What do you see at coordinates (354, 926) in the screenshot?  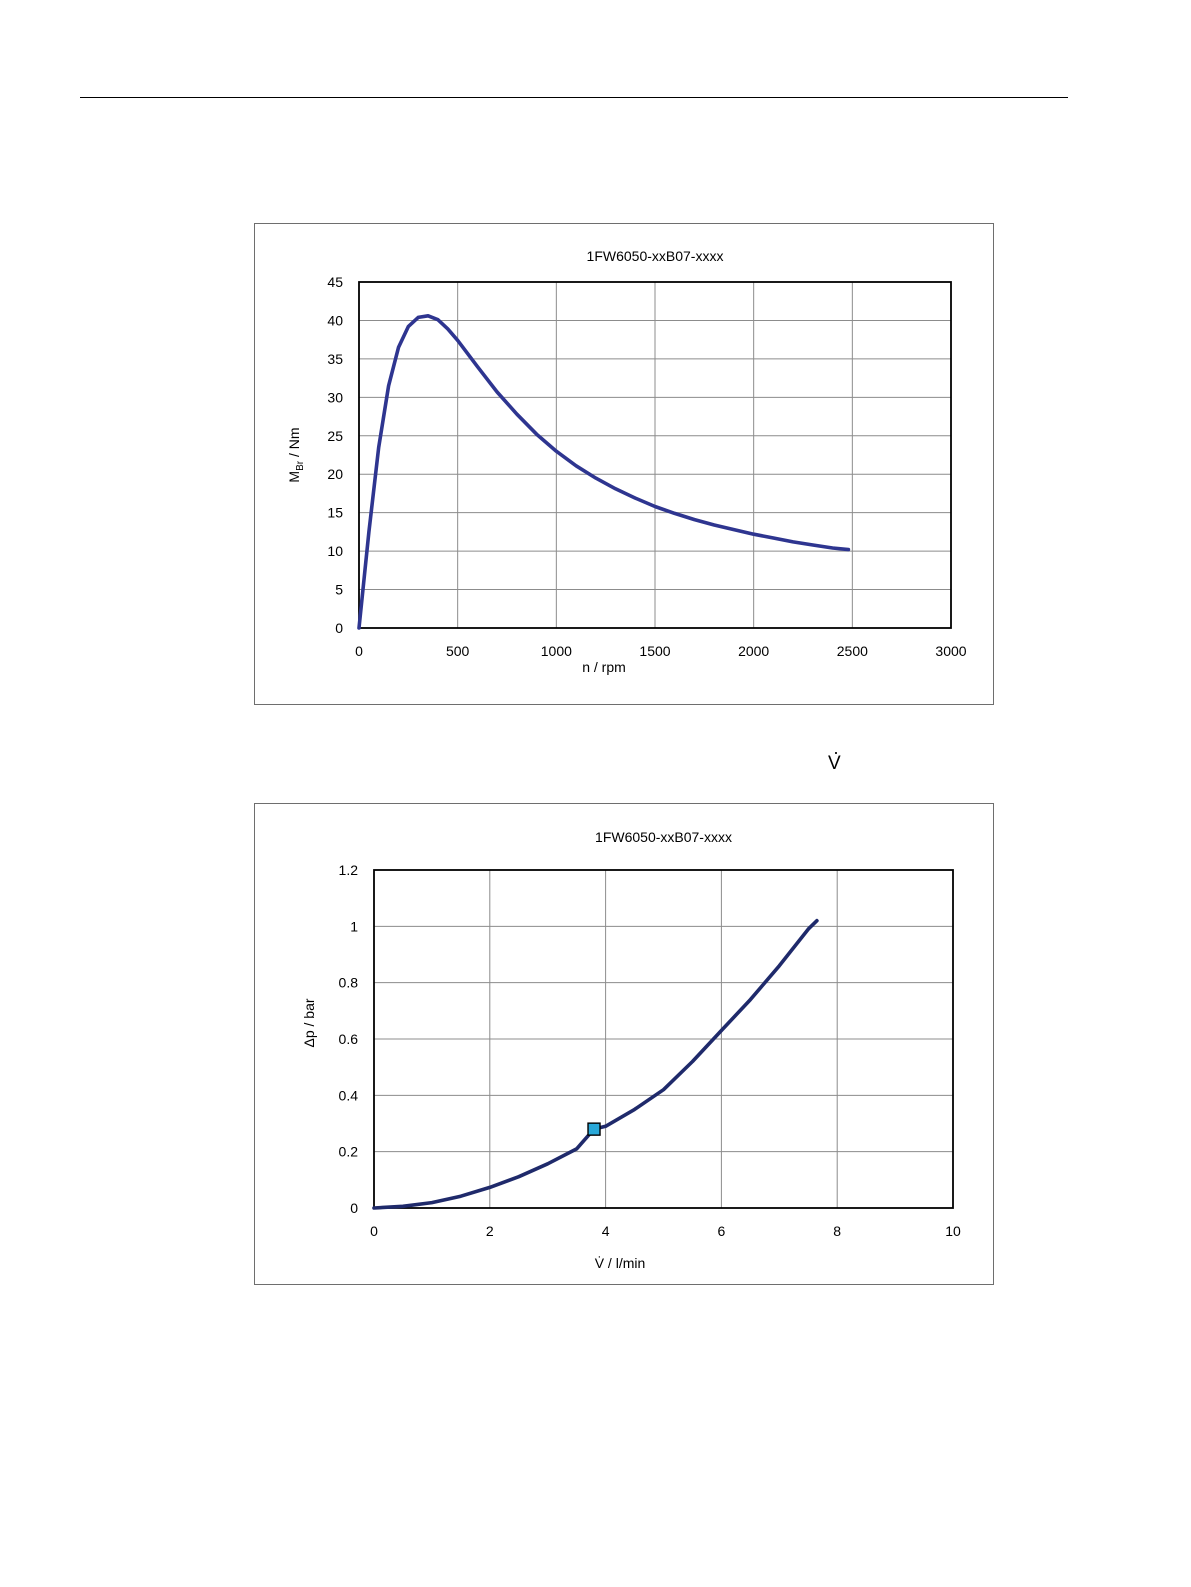 I see `y-tick-label: 1` at bounding box center [354, 926].